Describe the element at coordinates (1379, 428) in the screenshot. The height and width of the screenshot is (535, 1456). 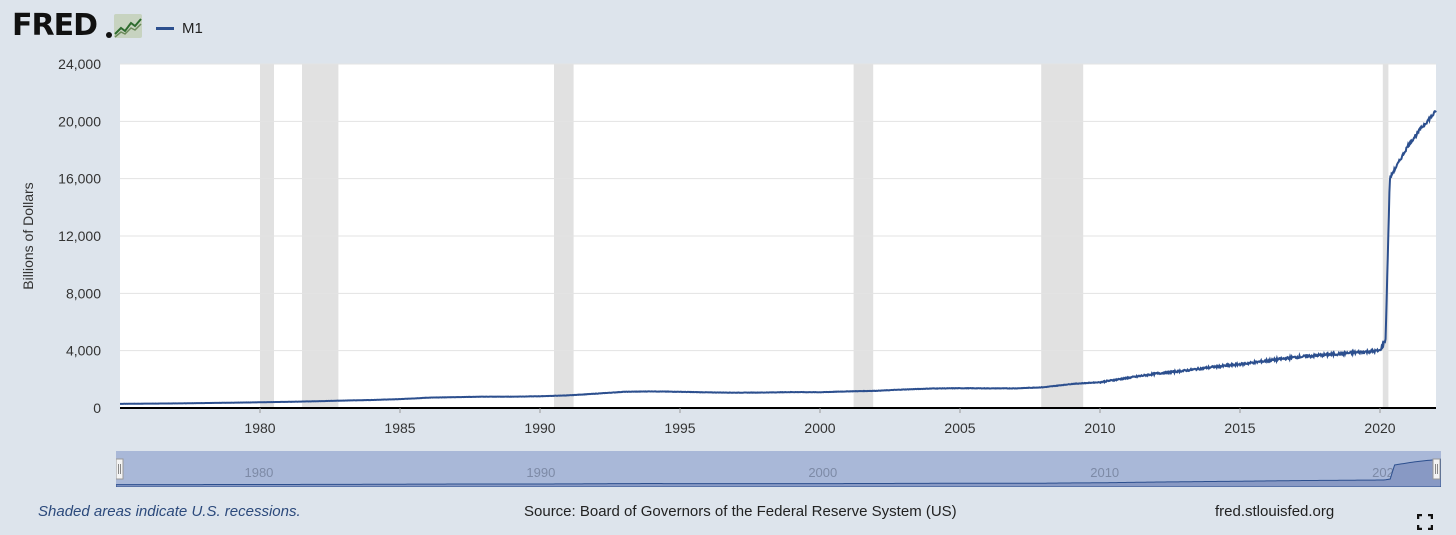
I see `x-tick-label: 2020` at that location.